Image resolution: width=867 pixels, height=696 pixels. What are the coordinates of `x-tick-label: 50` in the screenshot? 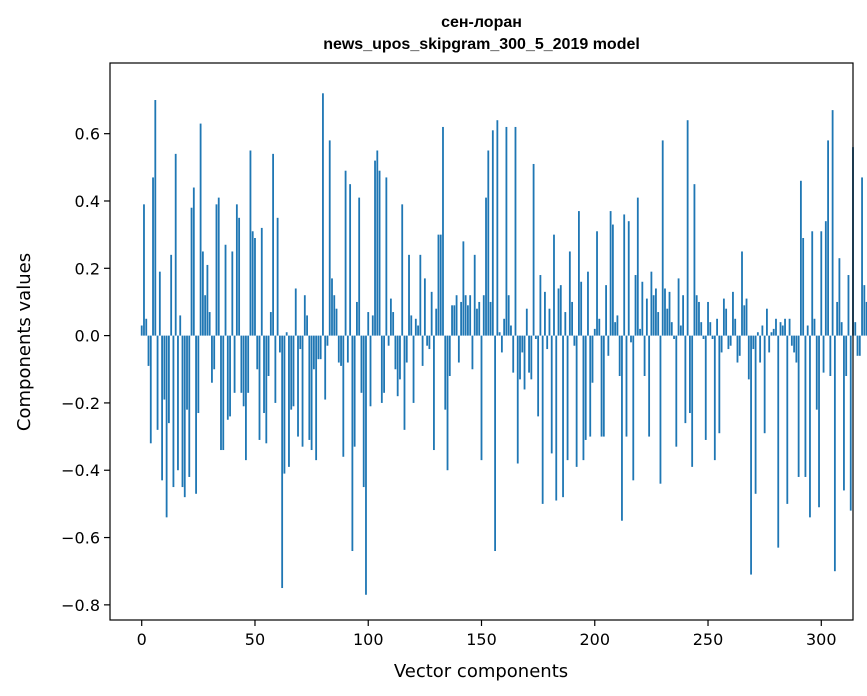 It's located at (255, 639).